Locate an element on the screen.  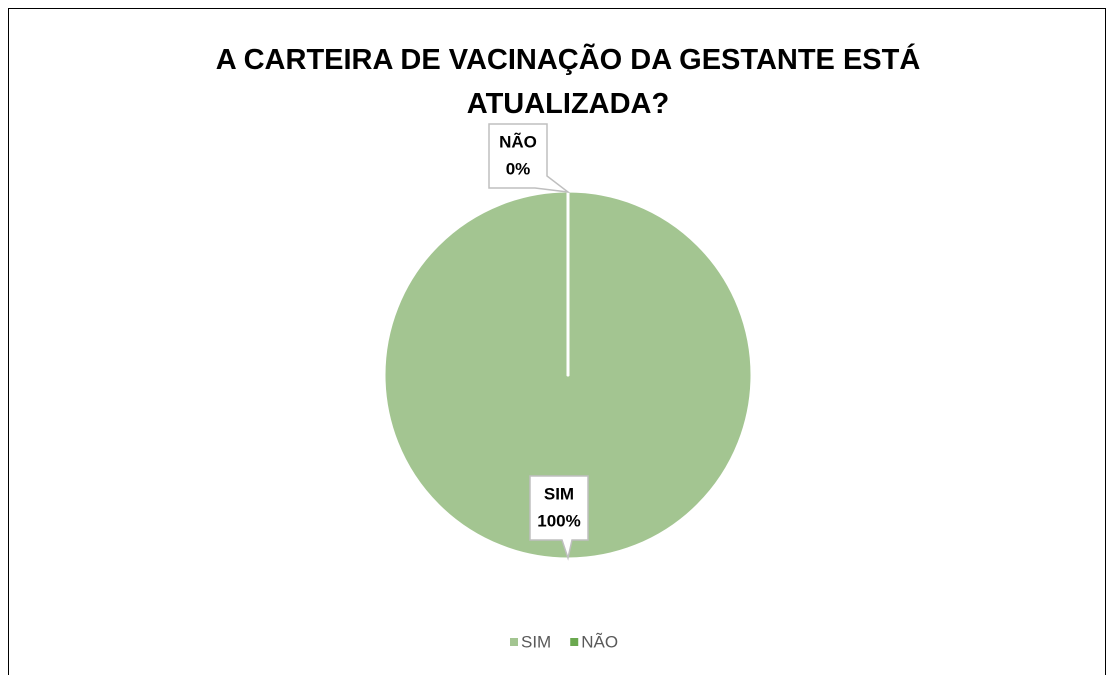
data-label-category: NÃO is located at coordinates (518, 141).